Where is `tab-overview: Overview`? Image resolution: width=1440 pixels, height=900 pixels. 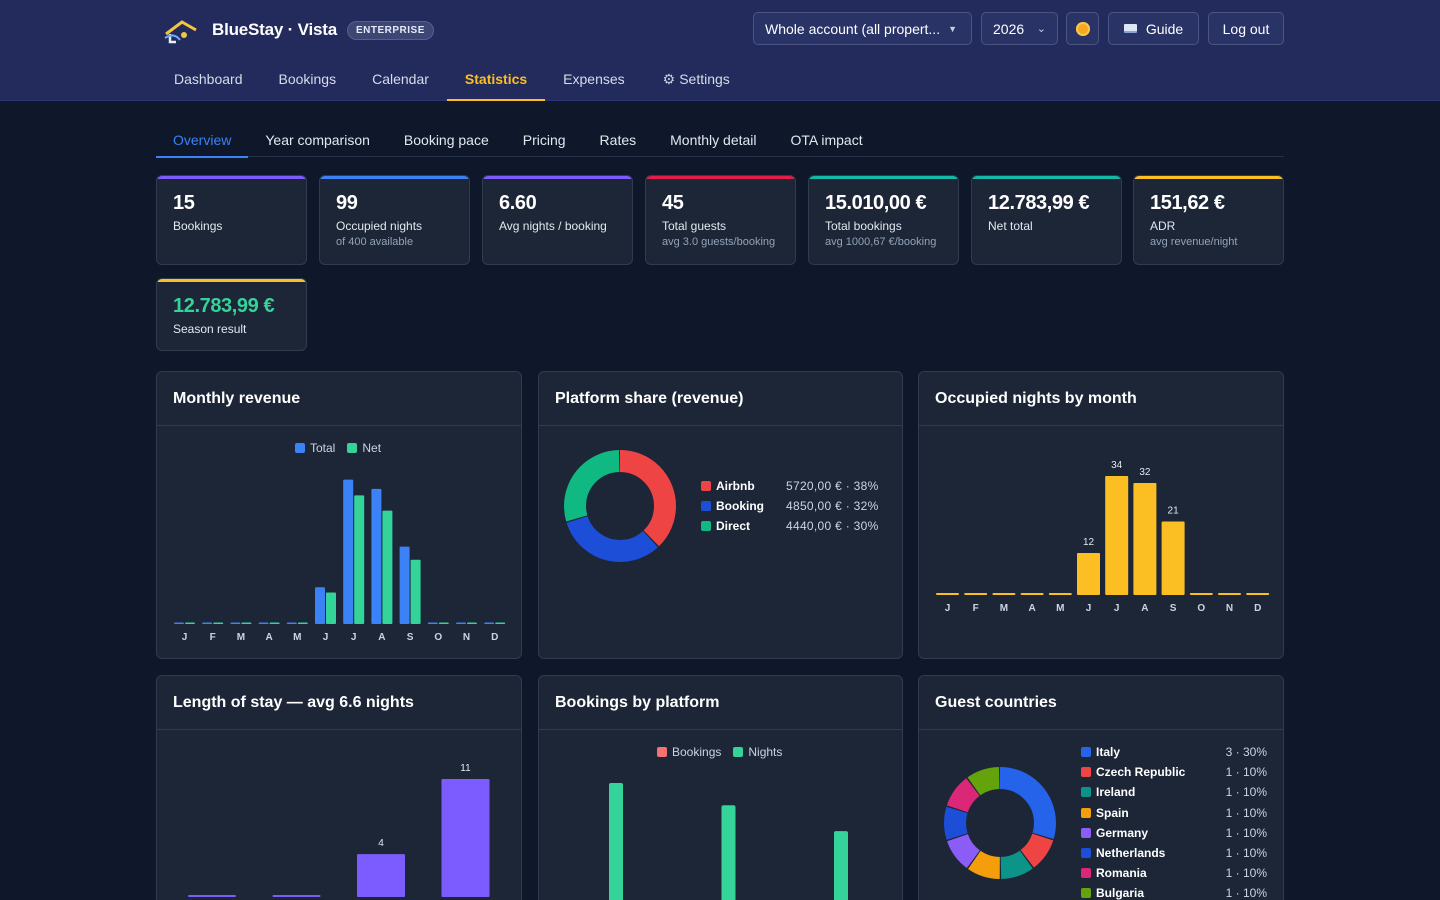 tab-overview: Overview is located at coordinates (202, 140).